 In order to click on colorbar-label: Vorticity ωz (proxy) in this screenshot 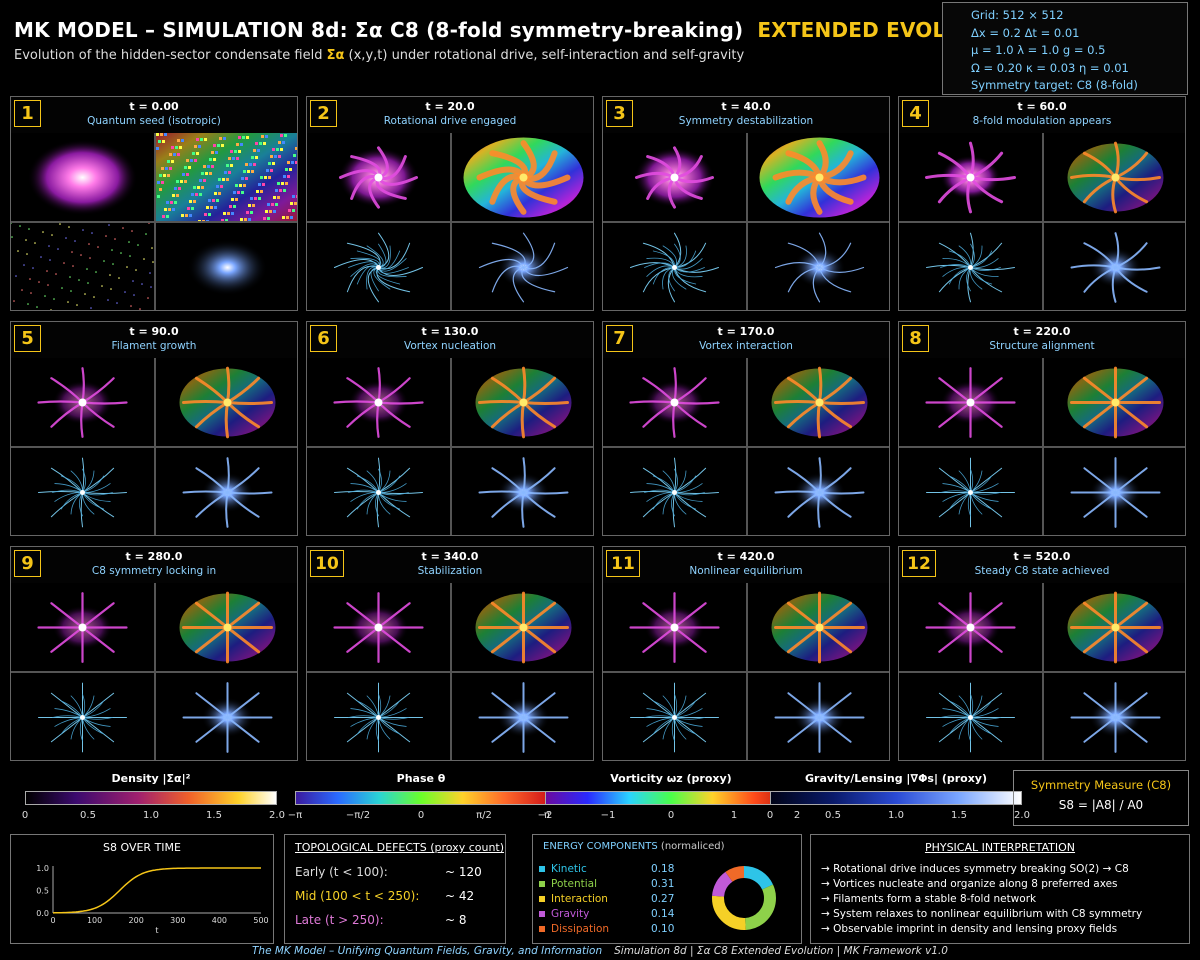, I will do `click(671, 778)`.